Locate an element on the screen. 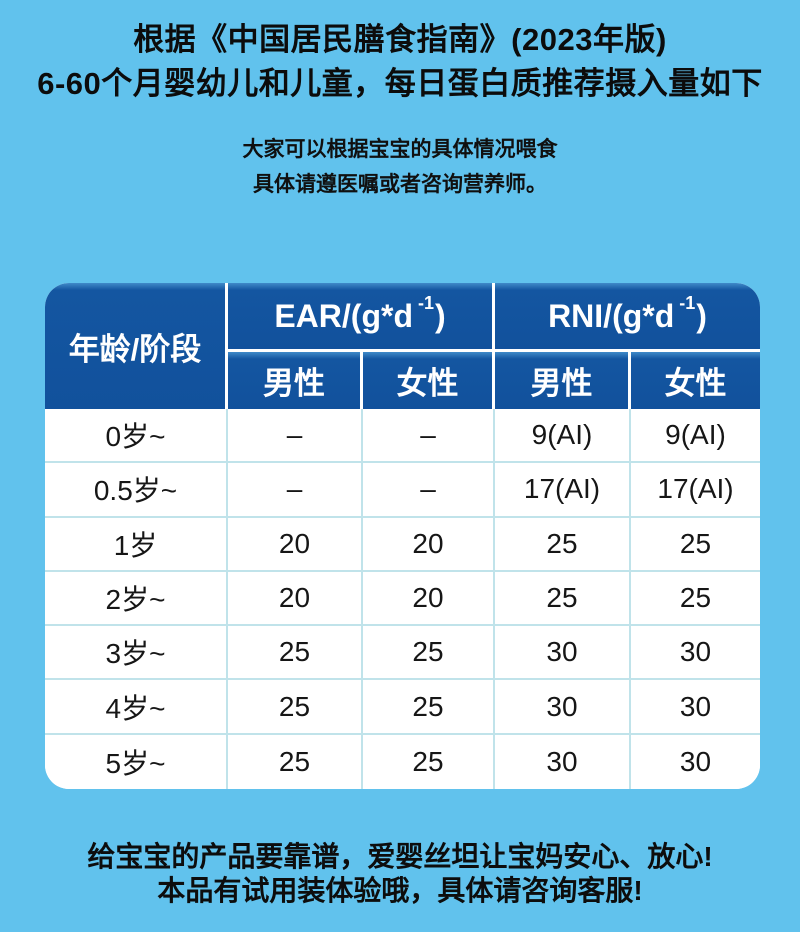 The width and height of the screenshot is (800, 932). ear-label-superscript: -1 is located at coordinates (425, 302).